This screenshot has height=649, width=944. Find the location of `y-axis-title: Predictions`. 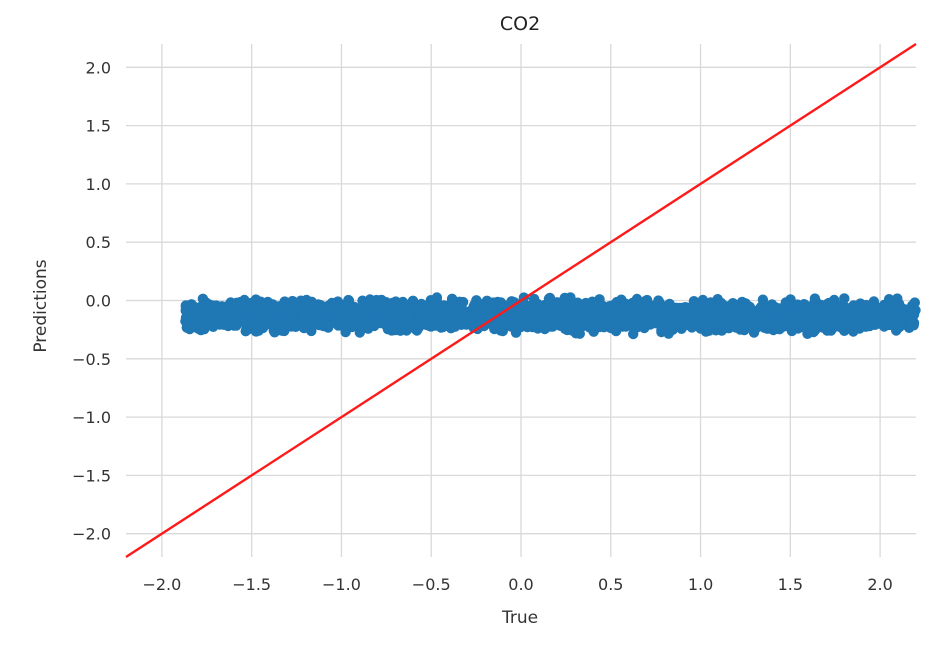

y-axis-title: Predictions is located at coordinates (41, 305).